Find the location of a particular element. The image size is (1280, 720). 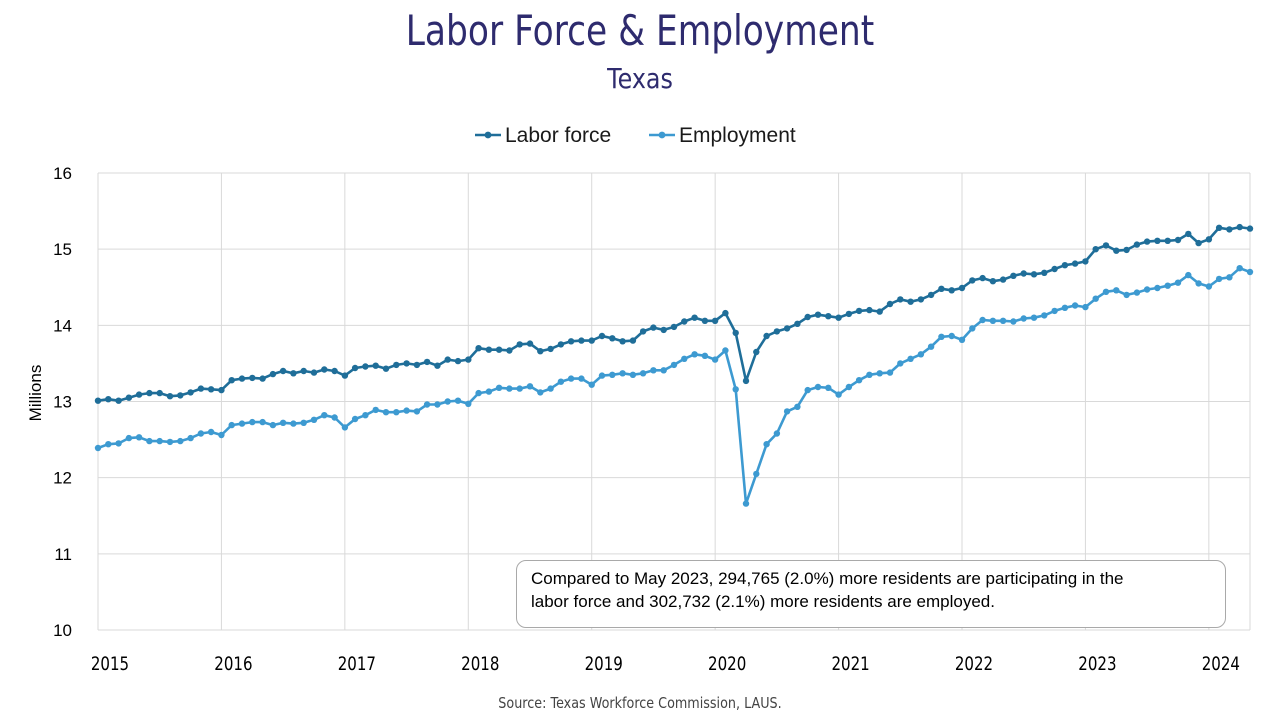

legend-item: Employment is located at coordinates (722, 135).